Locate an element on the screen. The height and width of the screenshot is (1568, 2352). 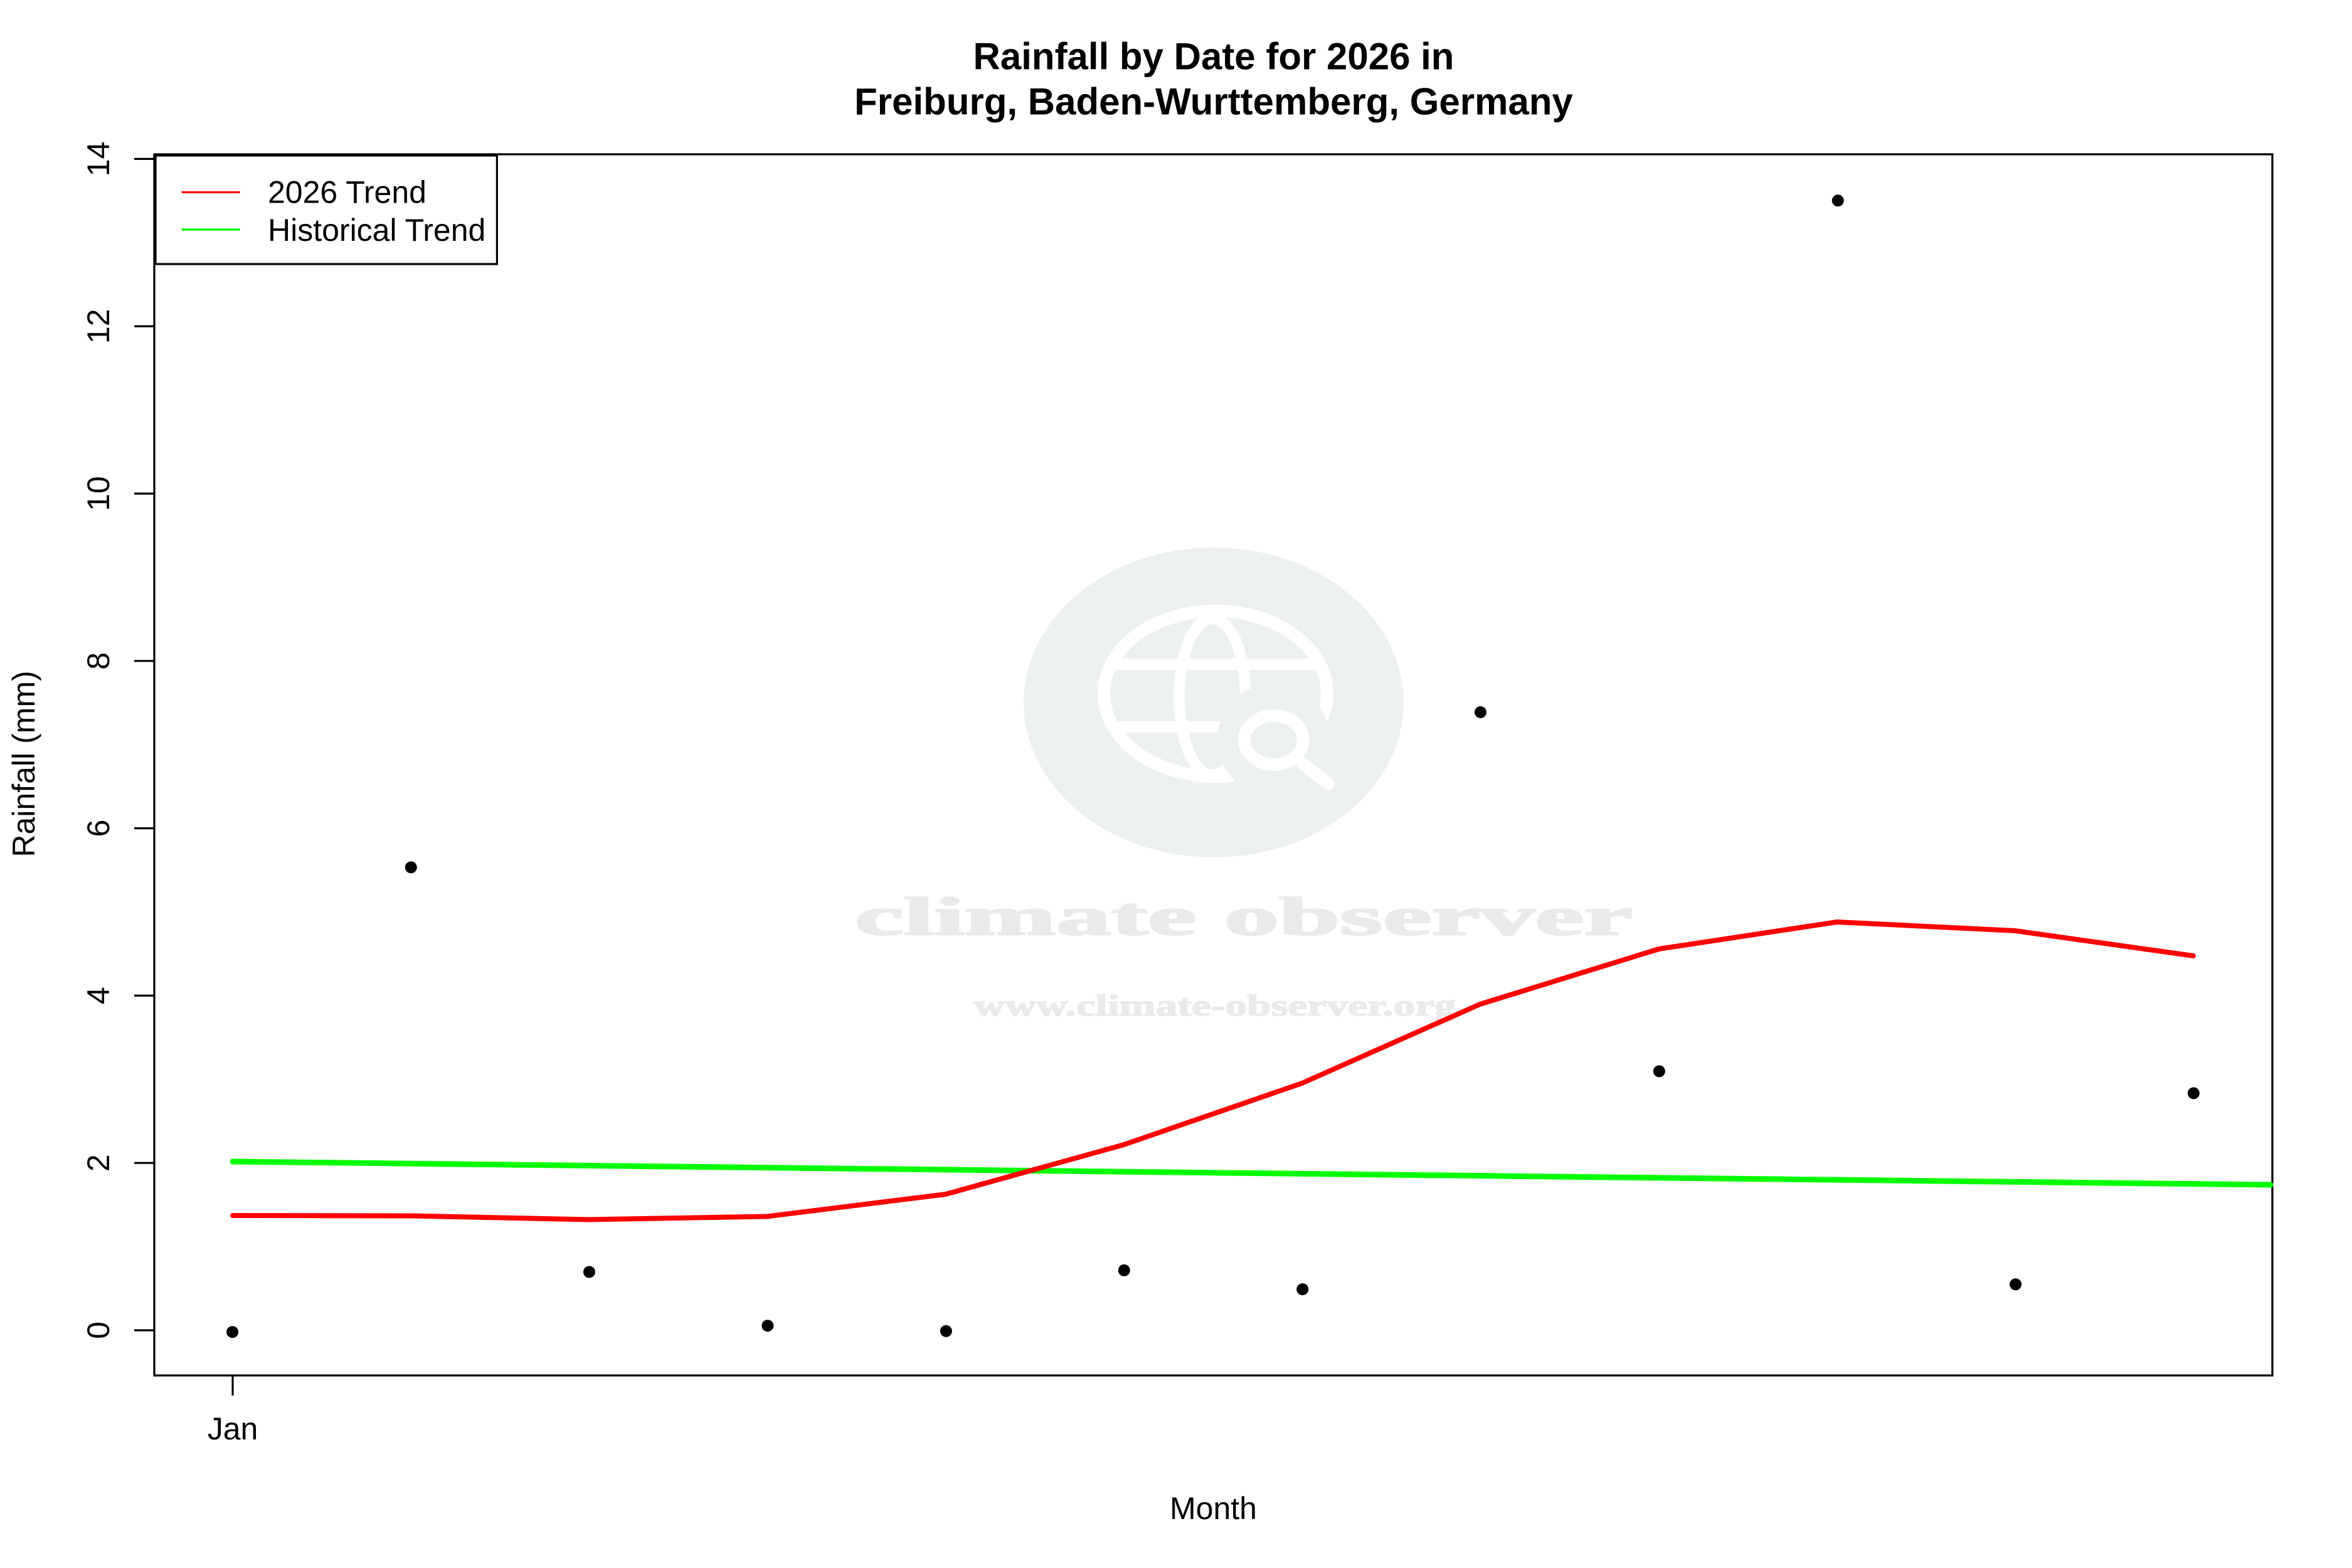
svg-text:Freiburg, Baden-Wurttemberg, G: Freiburg, Baden-Wurttemberg, Germany is located at coordinates (1213, 102).